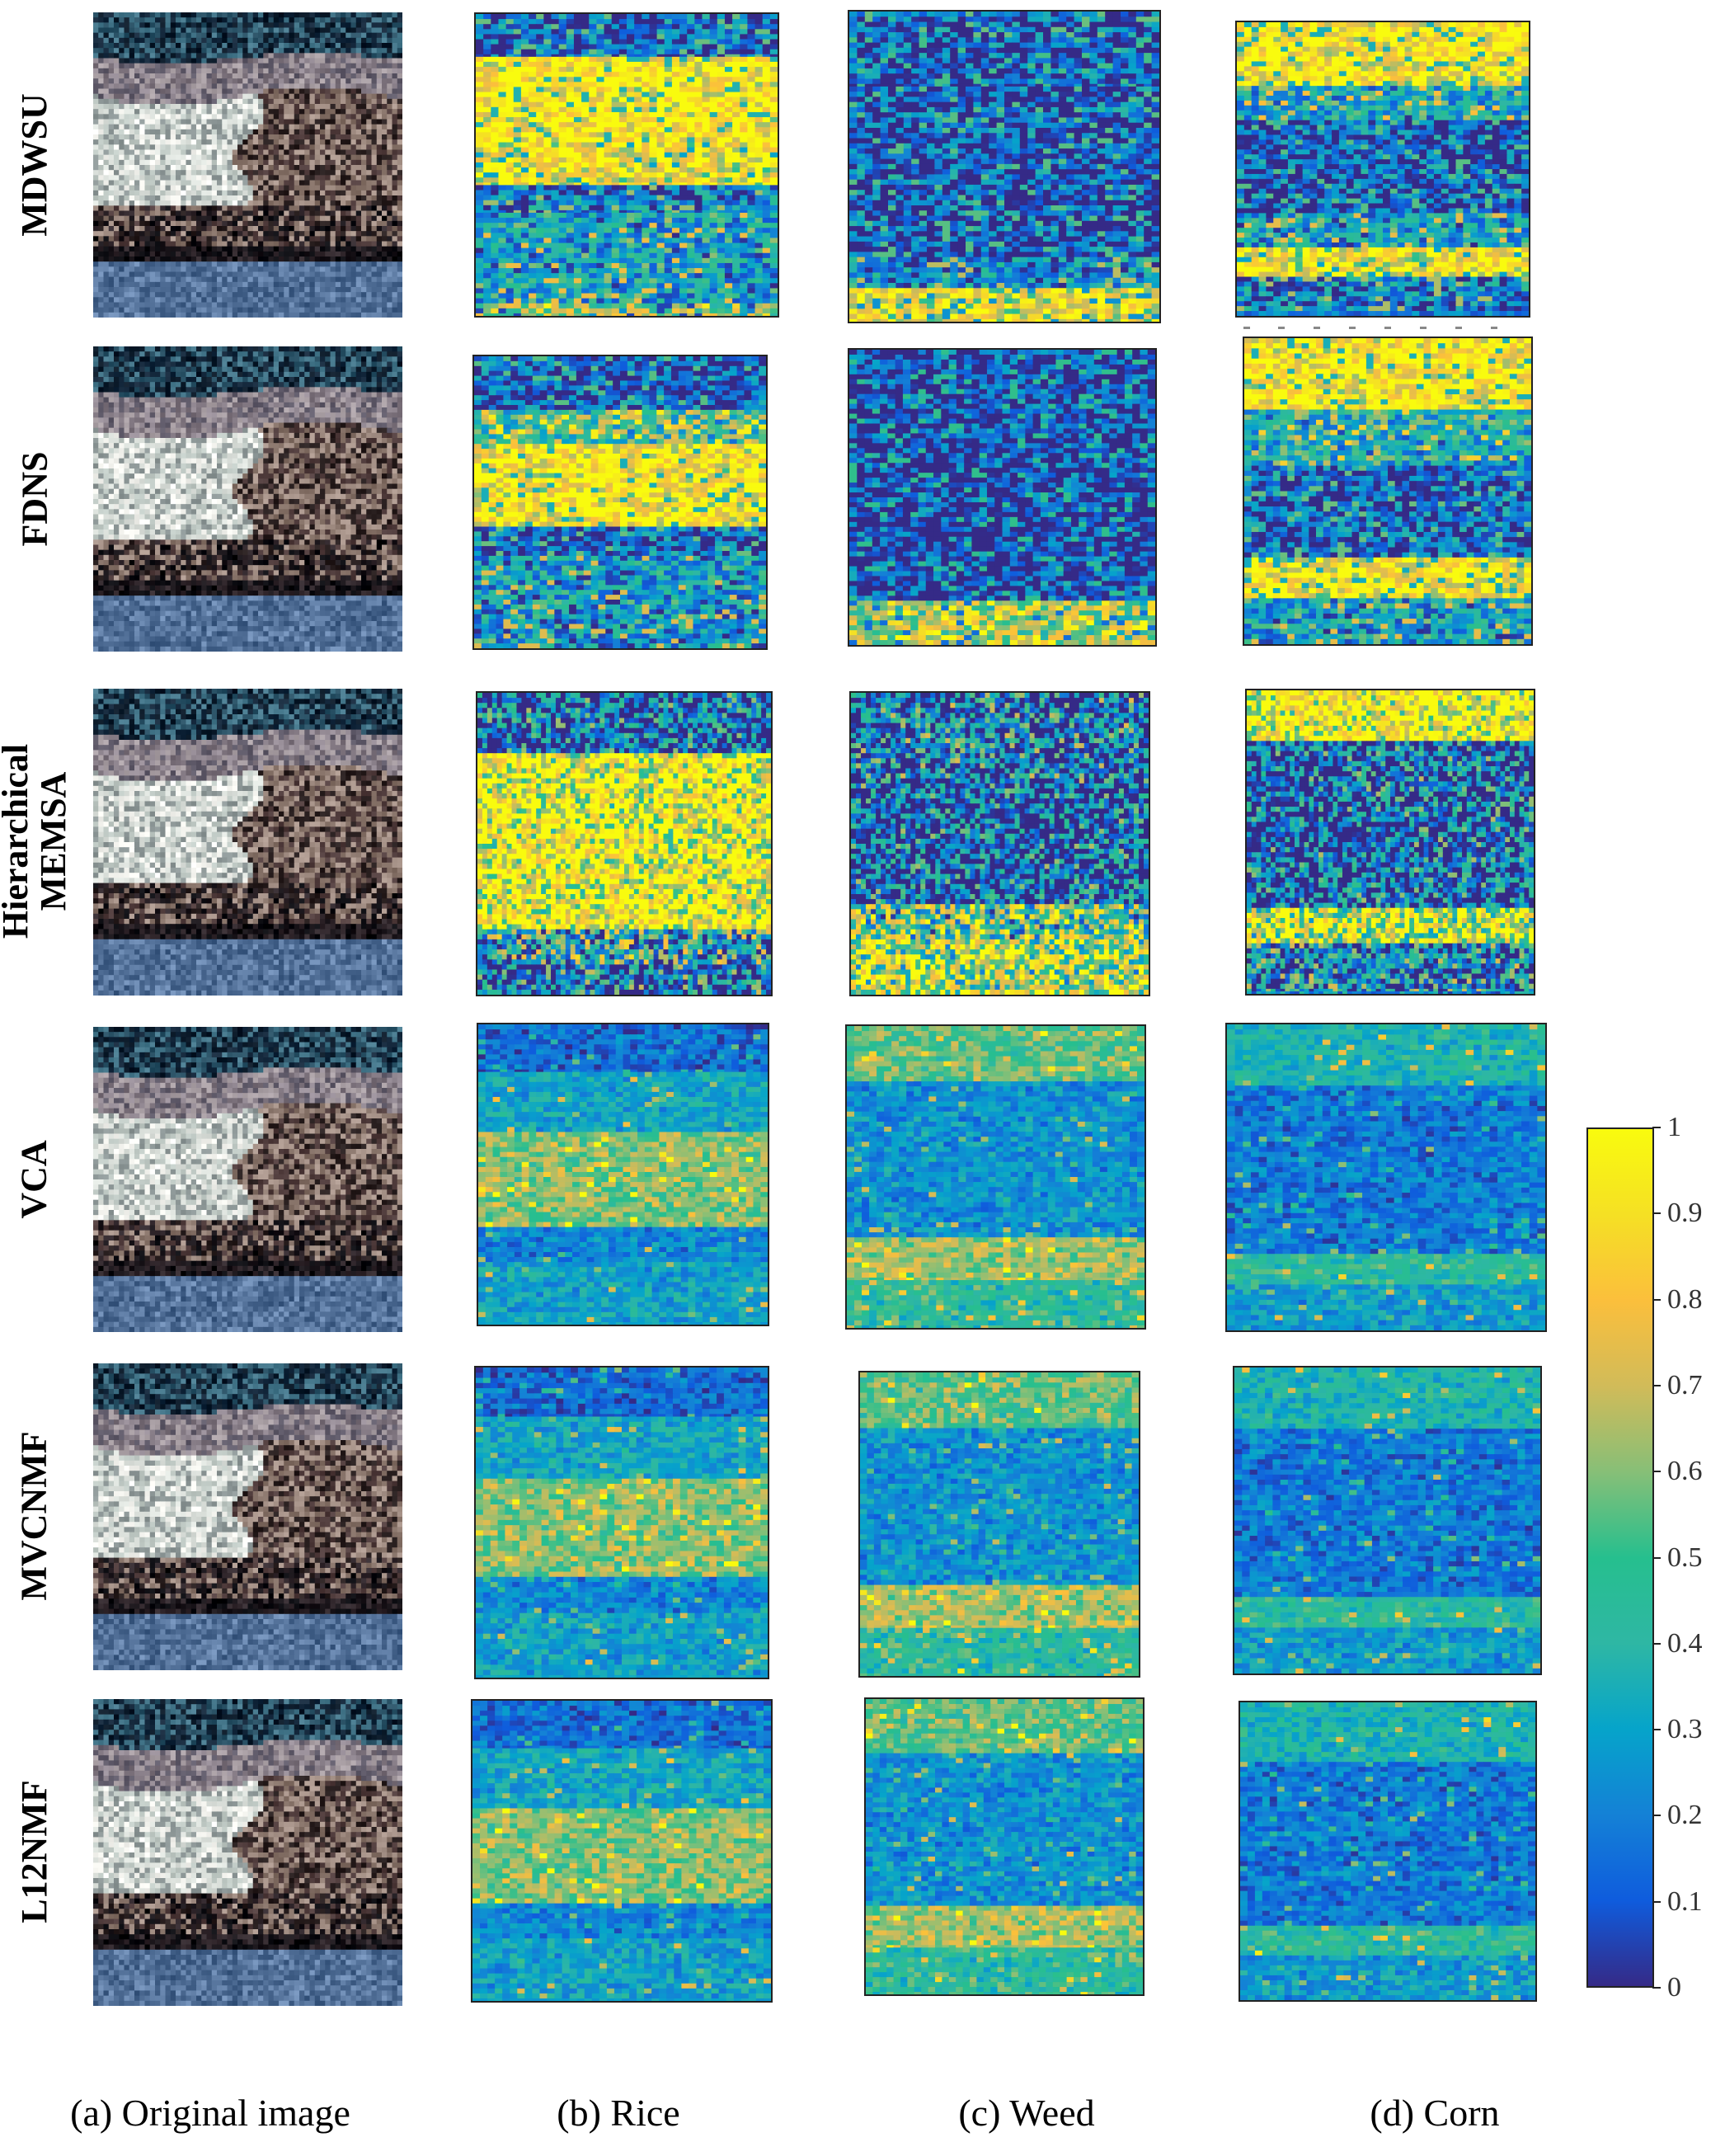 This screenshot has width=1725, height=2156. I want to click on colorbar-tick-label: 0.5, so click(1685, 1558).